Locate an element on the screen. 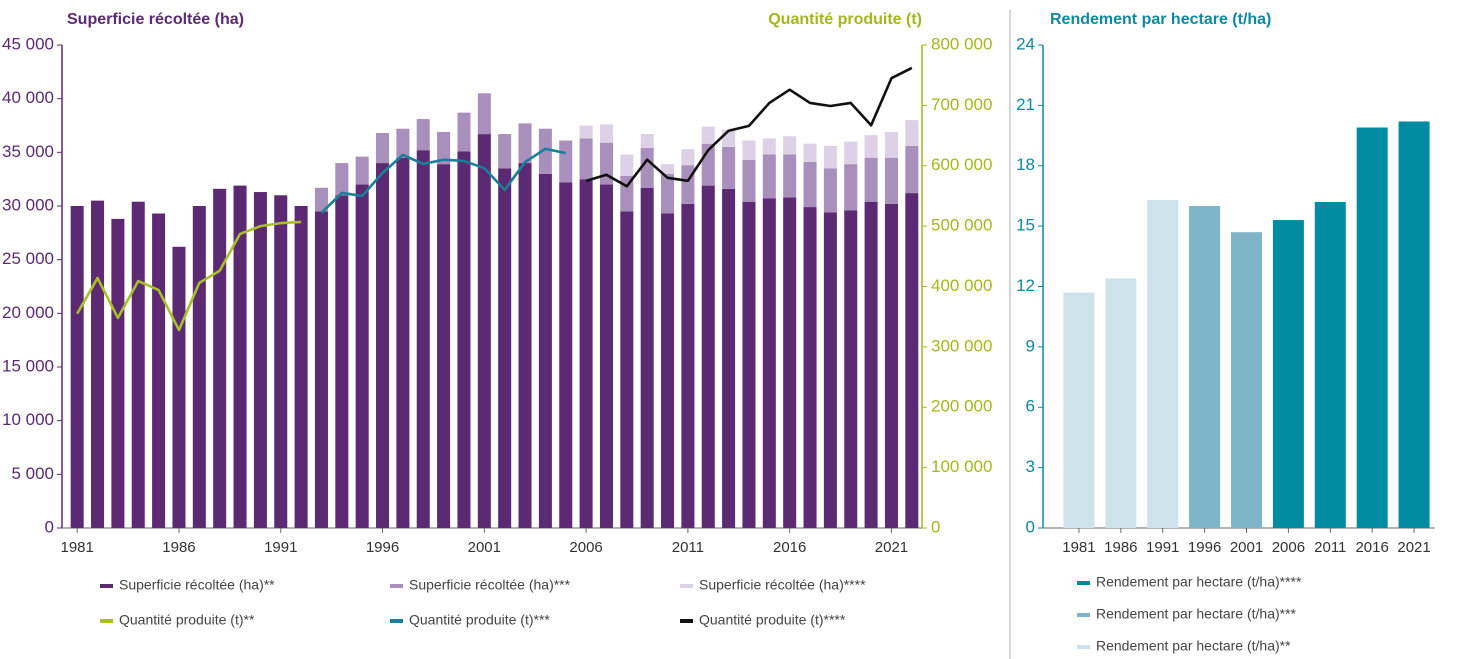 This screenshot has height=659, width=1462. x-tick-label: 1996 is located at coordinates (382, 547).